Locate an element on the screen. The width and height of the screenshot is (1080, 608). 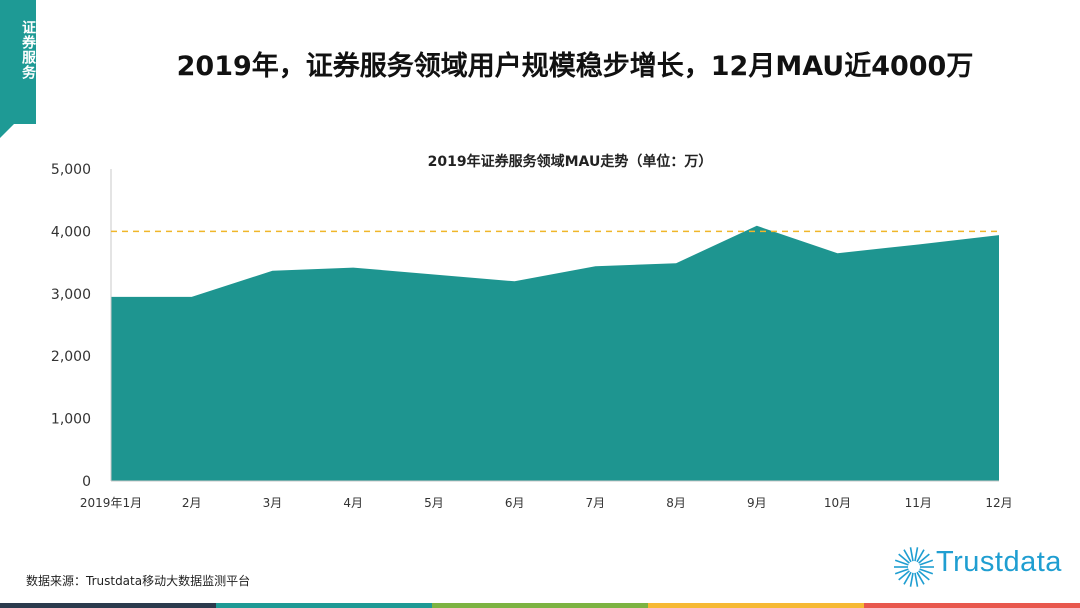
x-tick-label: 10月 is located at coordinates (837, 503).